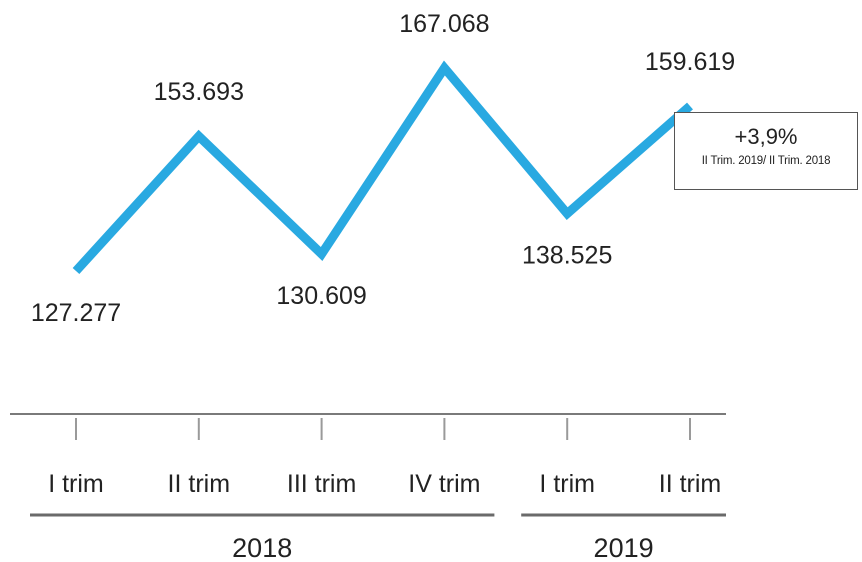  What do you see at coordinates (383, 429) in the screenshot?
I see `x-ticks` at bounding box center [383, 429].